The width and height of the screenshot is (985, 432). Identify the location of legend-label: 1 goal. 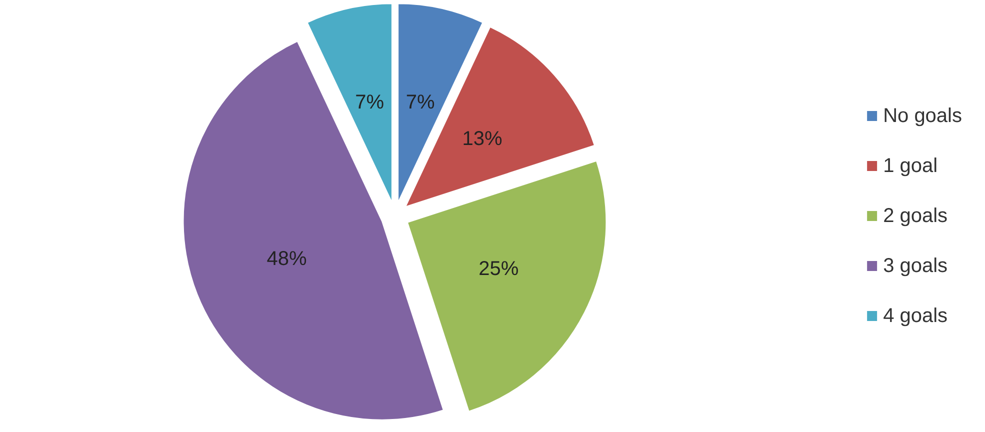
(910, 166).